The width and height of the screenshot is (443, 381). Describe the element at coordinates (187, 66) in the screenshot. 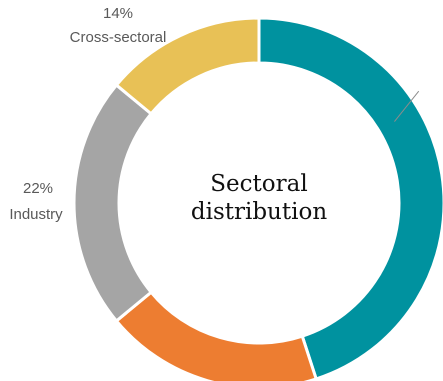

I see `donut-slice-cross-sectoral` at that location.